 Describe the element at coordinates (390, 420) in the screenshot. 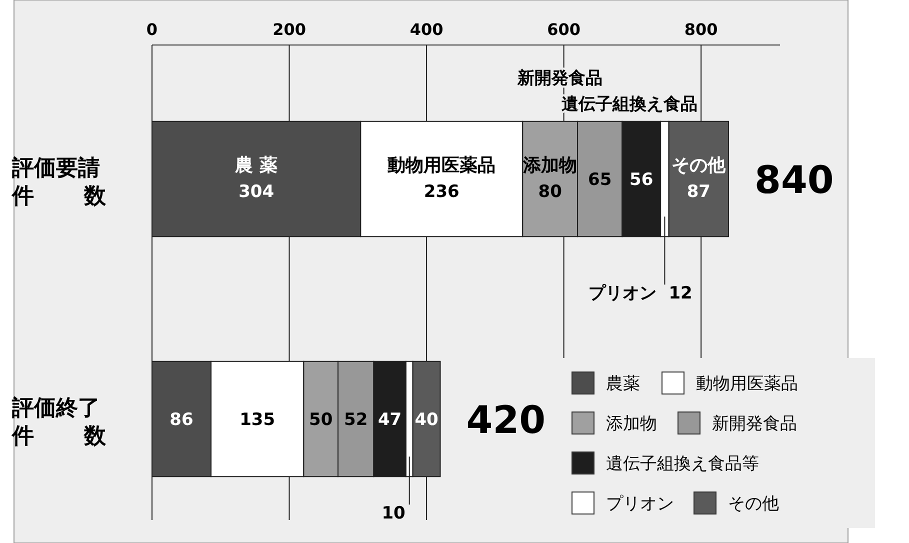

I see `data-label: 47` at that location.